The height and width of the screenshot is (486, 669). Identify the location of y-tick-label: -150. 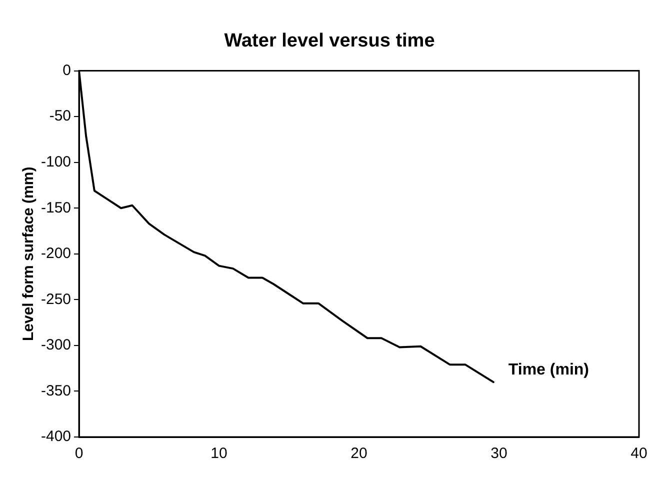
(56, 207).